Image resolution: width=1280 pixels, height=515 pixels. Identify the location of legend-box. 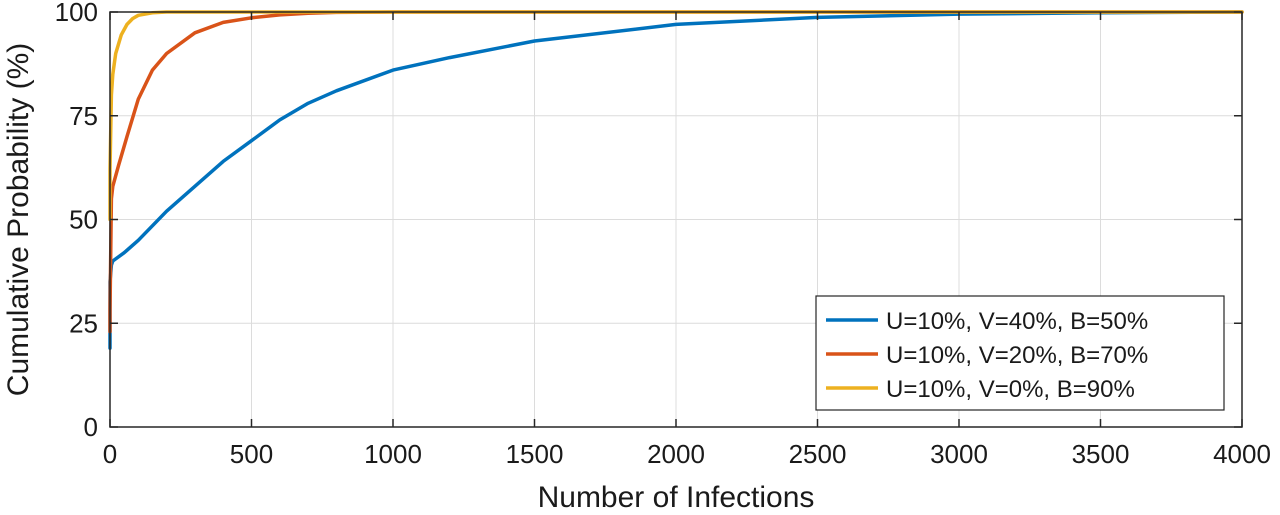
(1020, 353).